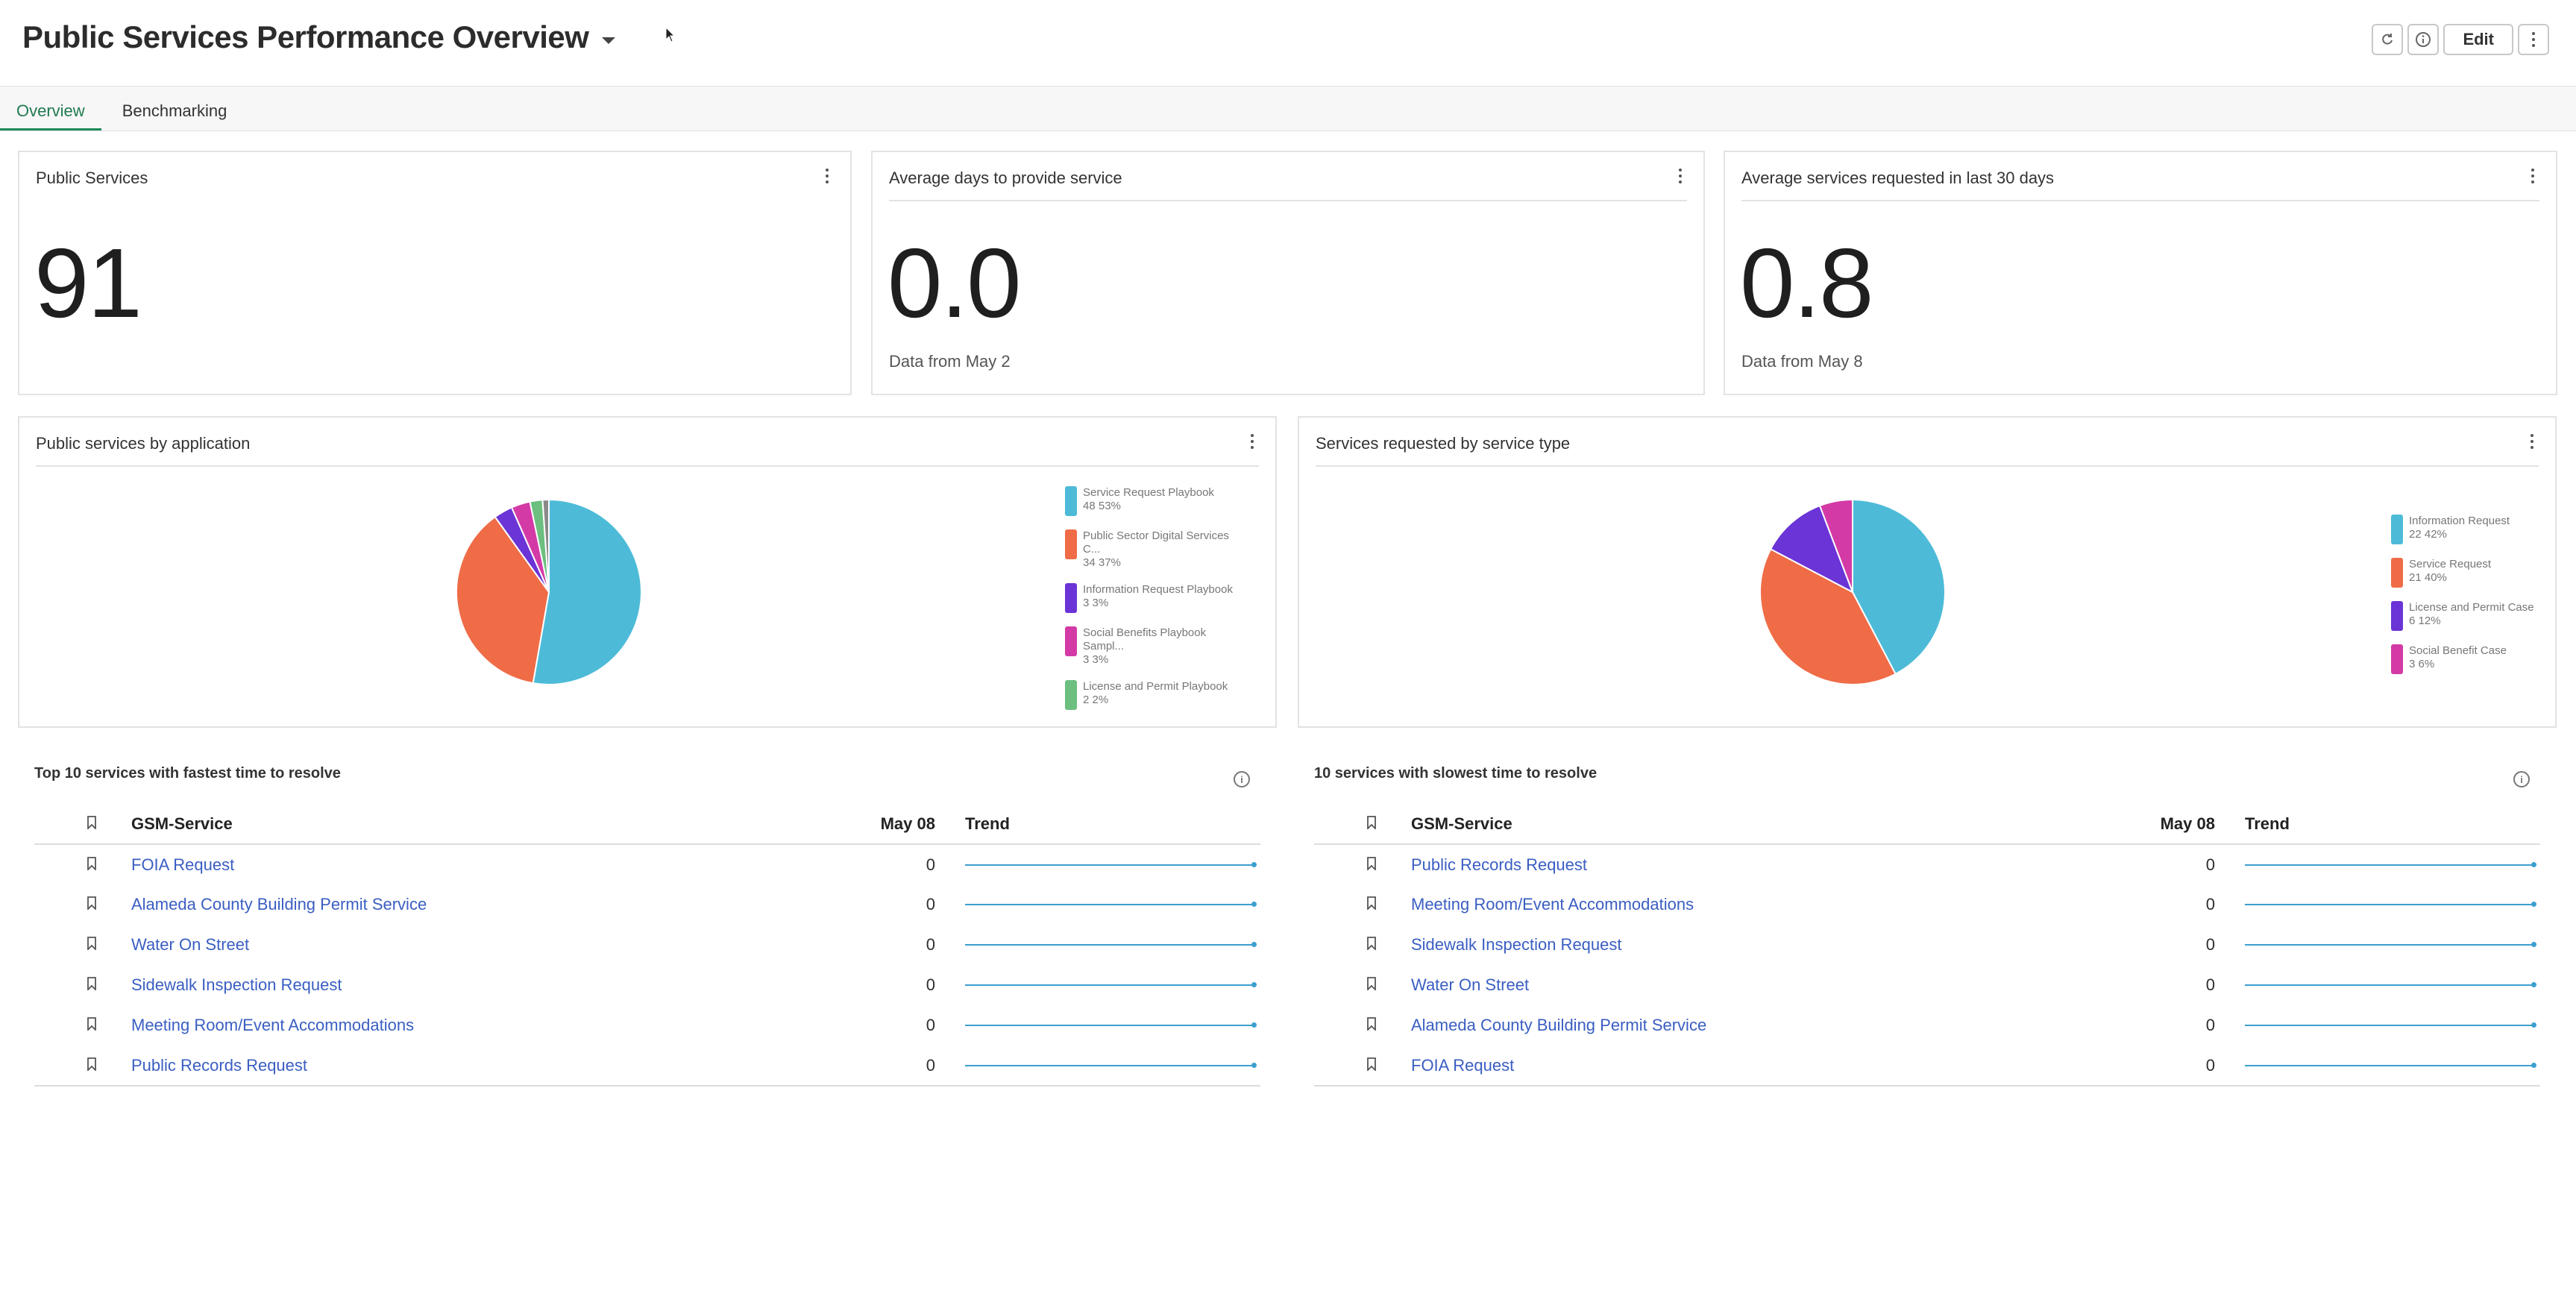  I want to click on refresh-button, so click(2388, 39).